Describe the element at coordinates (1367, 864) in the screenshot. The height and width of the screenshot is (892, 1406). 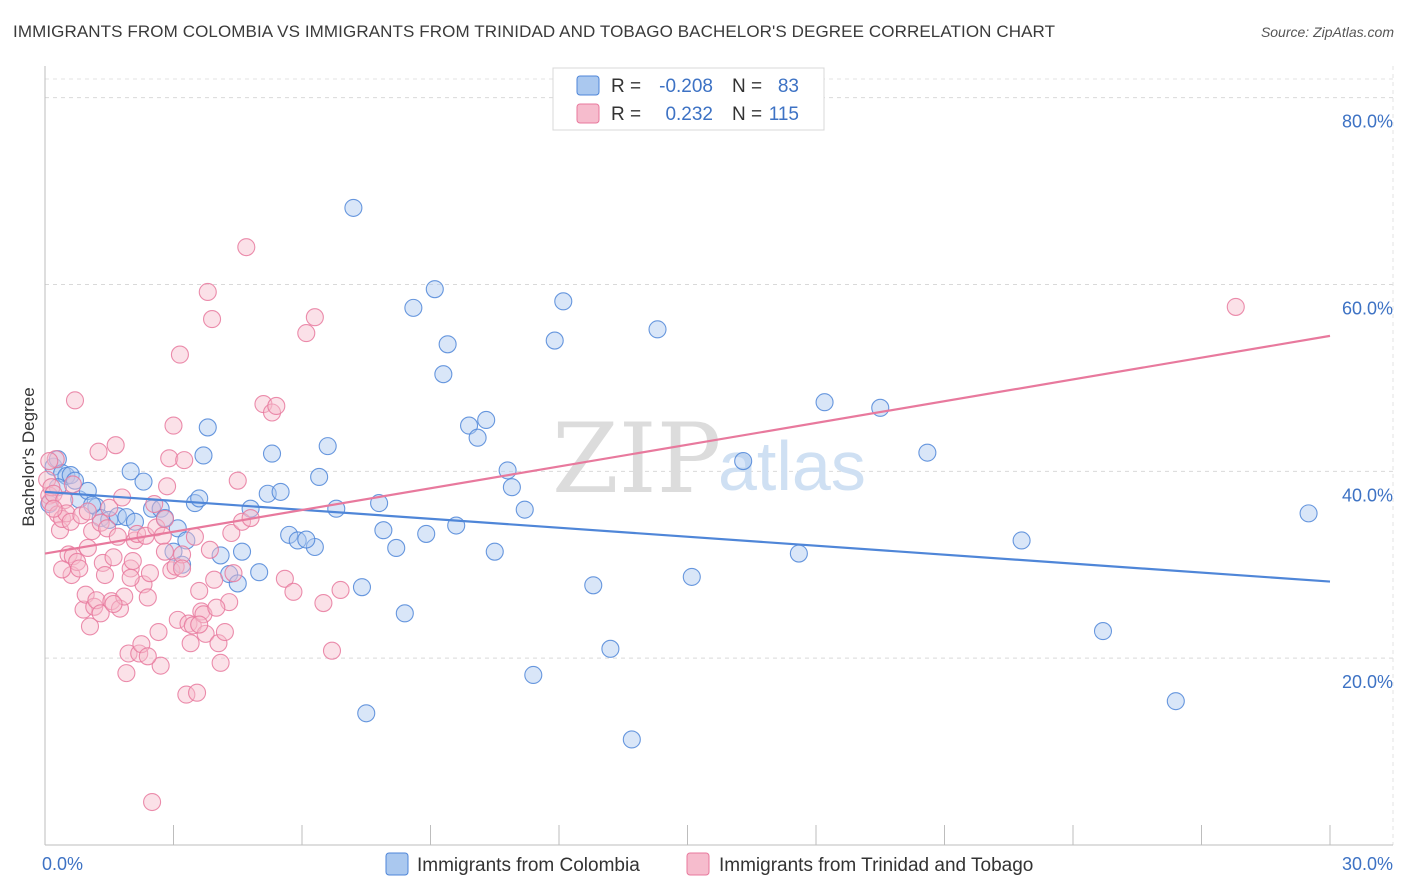
I see `x-tick-label: 30.0%` at that location.